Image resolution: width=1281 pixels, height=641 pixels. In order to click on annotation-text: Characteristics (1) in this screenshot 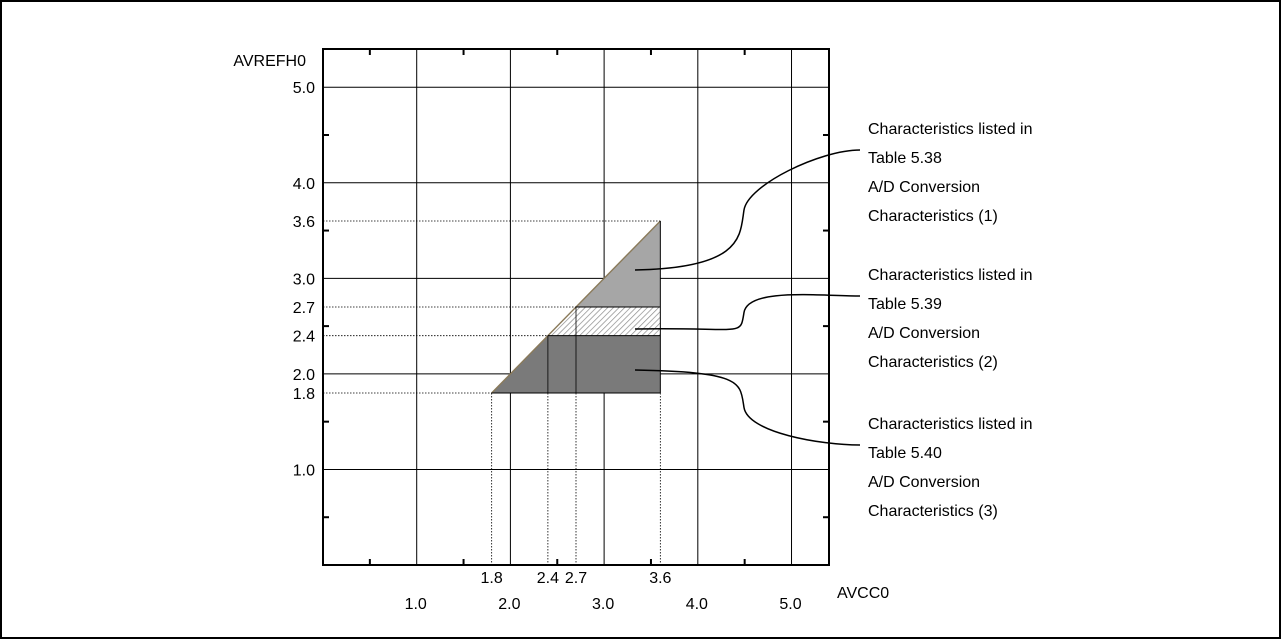, I will do `click(933, 216)`.